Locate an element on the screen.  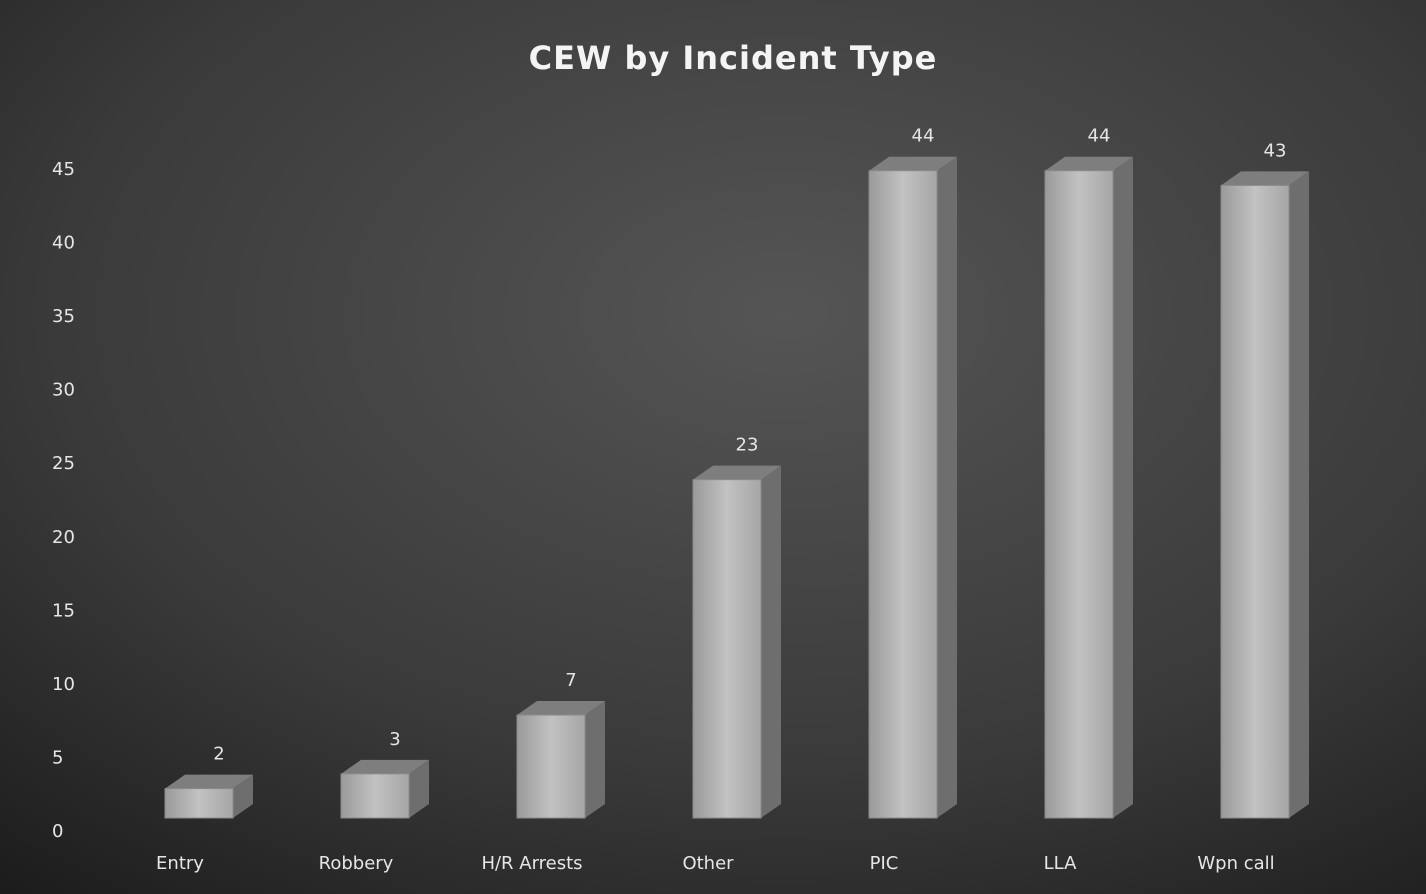
data-label: 2 is located at coordinates (218, 754).